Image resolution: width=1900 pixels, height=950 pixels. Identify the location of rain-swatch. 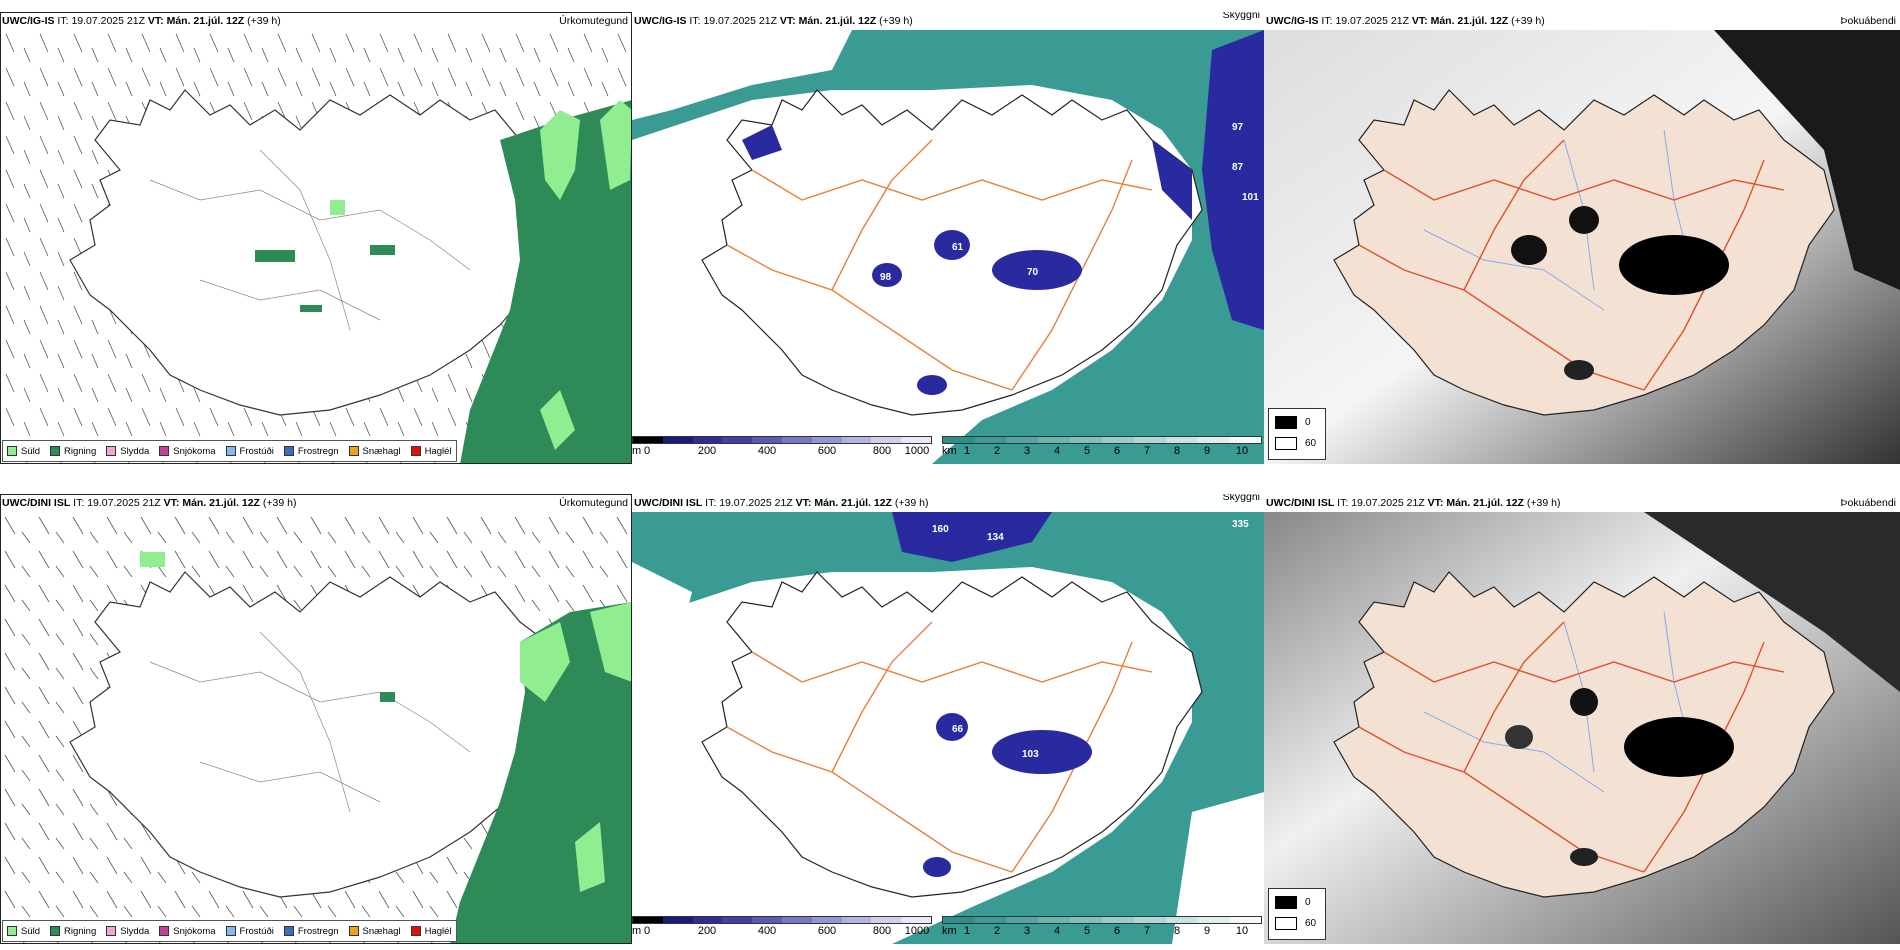
(55, 931).